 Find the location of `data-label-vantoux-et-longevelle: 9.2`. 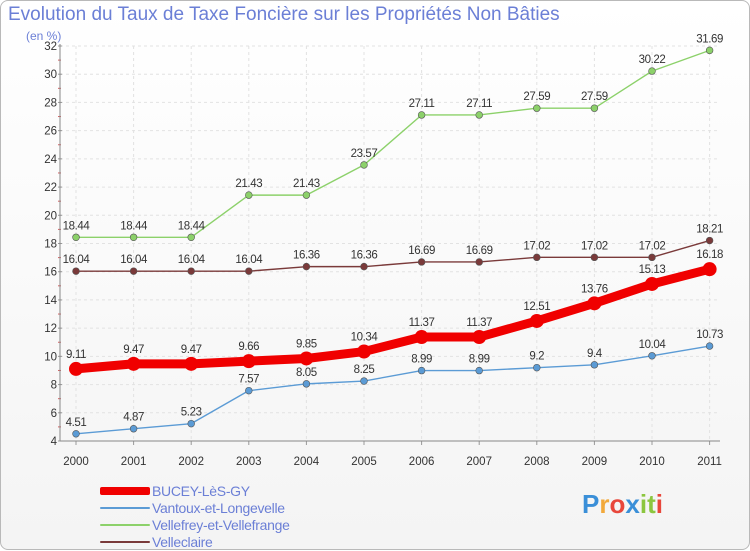

data-label-vantoux-et-longevelle: 9.2 is located at coordinates (536, 357).